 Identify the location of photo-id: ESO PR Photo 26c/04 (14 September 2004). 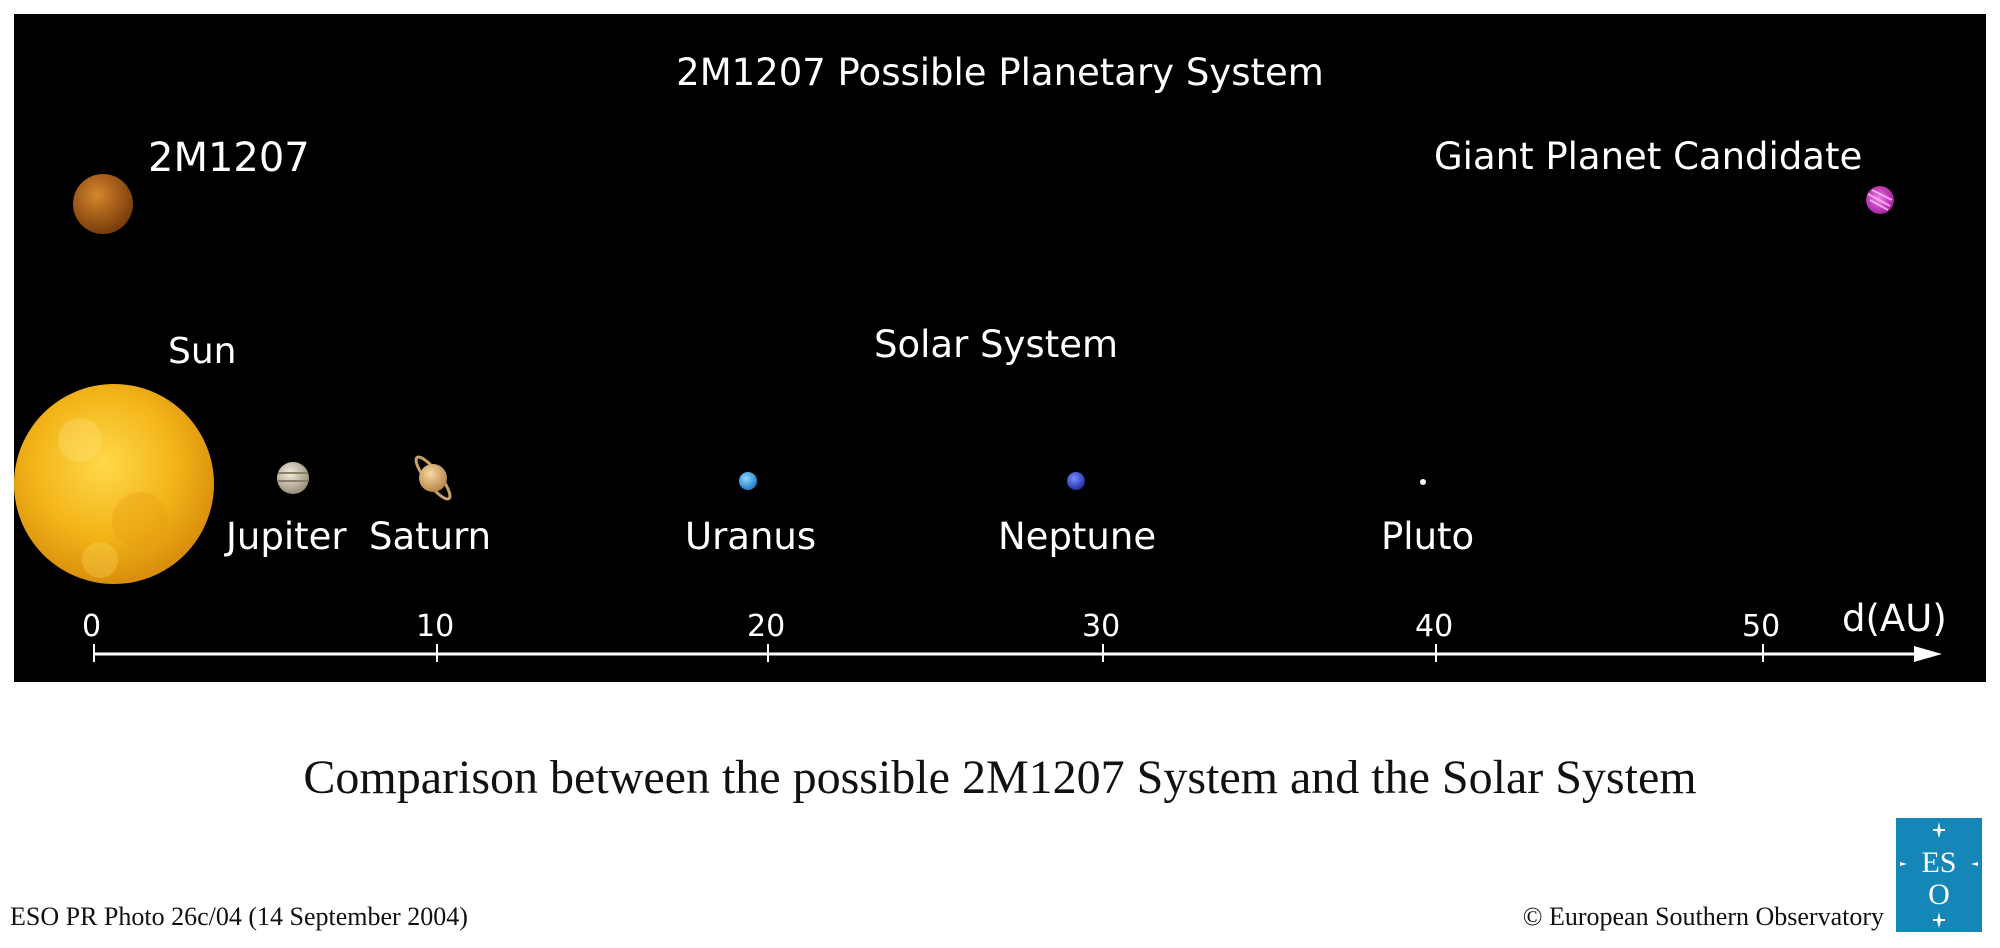
(239, 916).